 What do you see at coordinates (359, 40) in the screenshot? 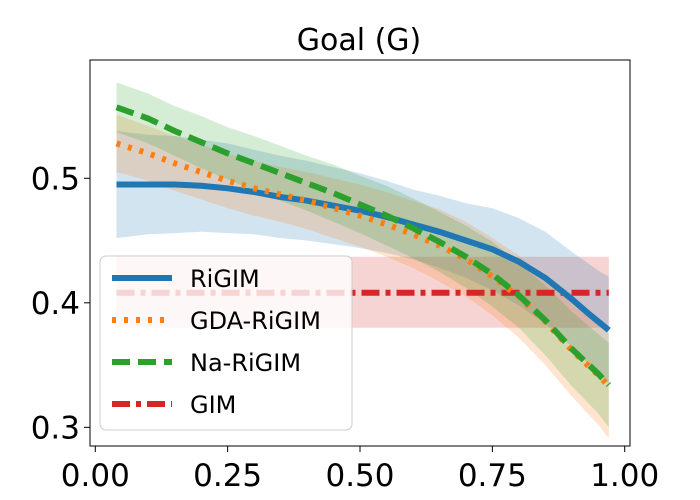
I see `chart-title: Goal (G)` at bounding box center [359, 40].